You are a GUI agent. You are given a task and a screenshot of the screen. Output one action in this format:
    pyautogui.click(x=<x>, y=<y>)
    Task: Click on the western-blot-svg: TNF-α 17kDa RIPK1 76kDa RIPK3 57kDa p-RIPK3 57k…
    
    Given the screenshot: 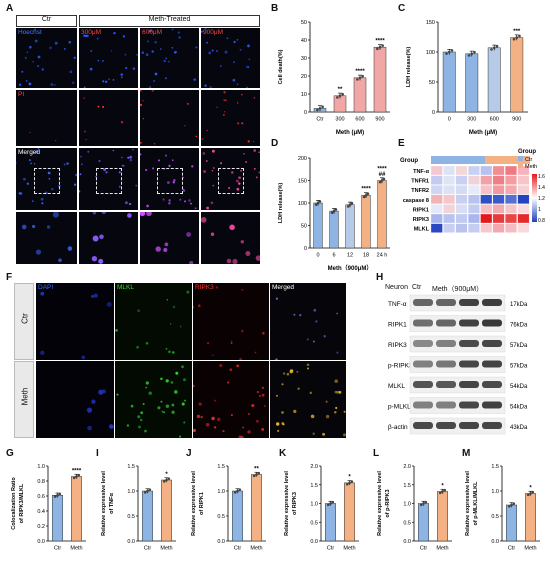 What is the action you would take?
    pyautogui.click(x=458, y=364)
    